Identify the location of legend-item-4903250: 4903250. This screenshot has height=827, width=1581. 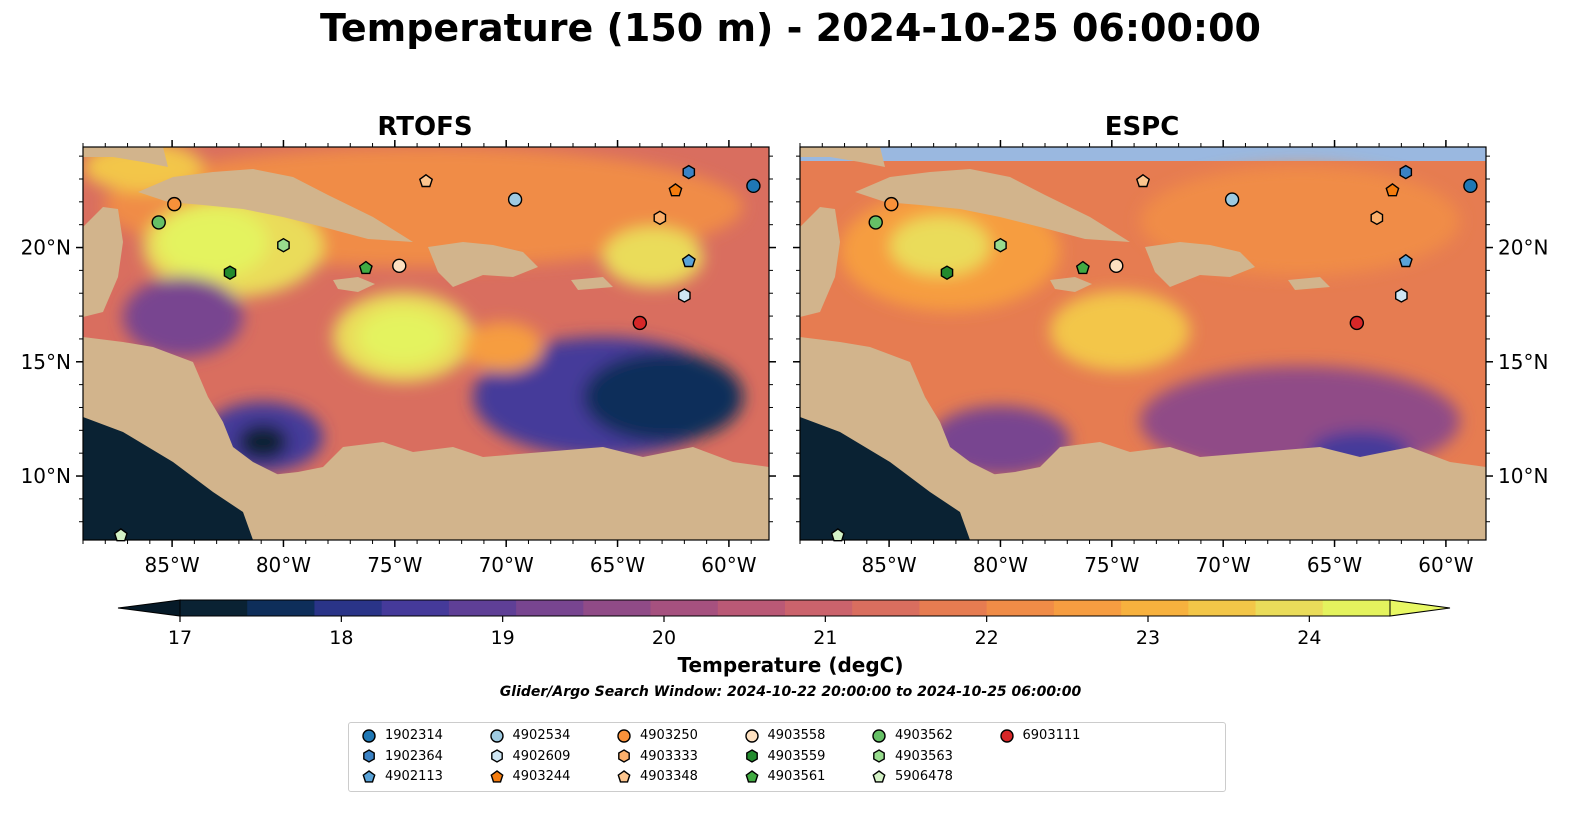
(657, 736).